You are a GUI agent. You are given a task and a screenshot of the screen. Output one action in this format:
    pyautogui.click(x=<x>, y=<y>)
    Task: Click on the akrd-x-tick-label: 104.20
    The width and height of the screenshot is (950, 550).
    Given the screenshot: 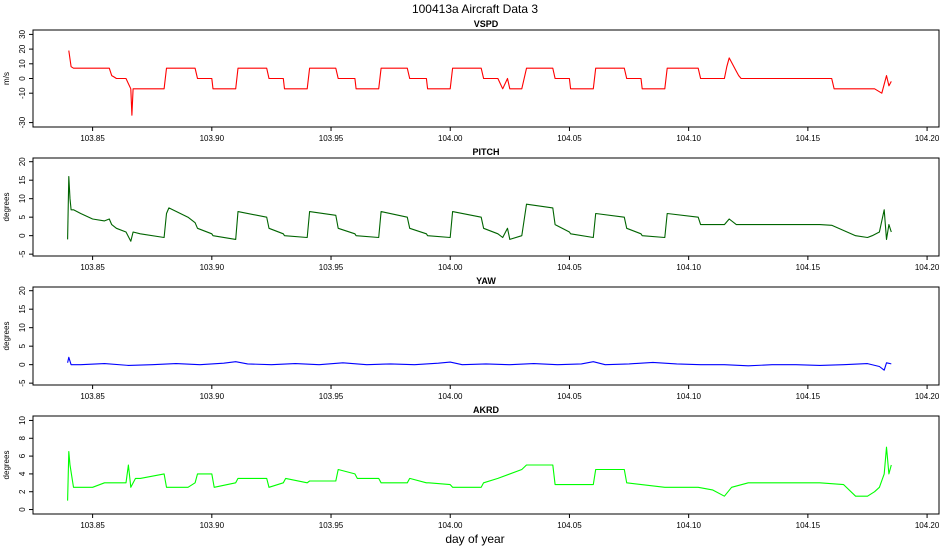 What is the action you would take?
    pyautogui.click(x=927, y=525)
    